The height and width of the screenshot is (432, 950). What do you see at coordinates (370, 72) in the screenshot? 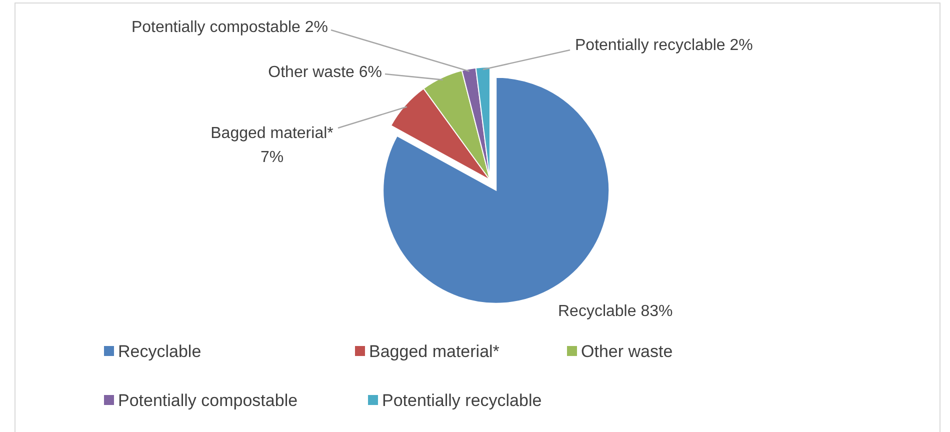
I see `data-label: 6%` at bounding box center [370, 72].